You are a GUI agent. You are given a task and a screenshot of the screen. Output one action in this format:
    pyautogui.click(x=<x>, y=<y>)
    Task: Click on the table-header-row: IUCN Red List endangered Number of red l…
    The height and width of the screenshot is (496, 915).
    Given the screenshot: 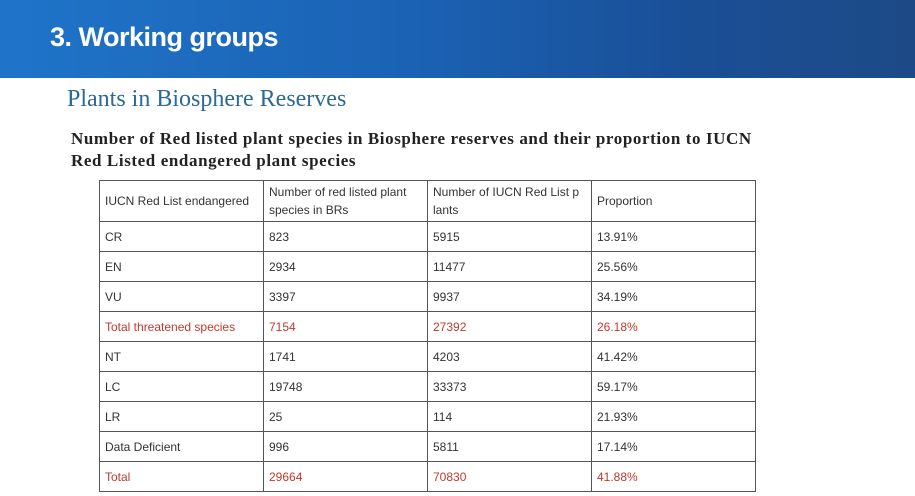 What is the action you would take?
    pyautogui.click(x=427, y=201)
    